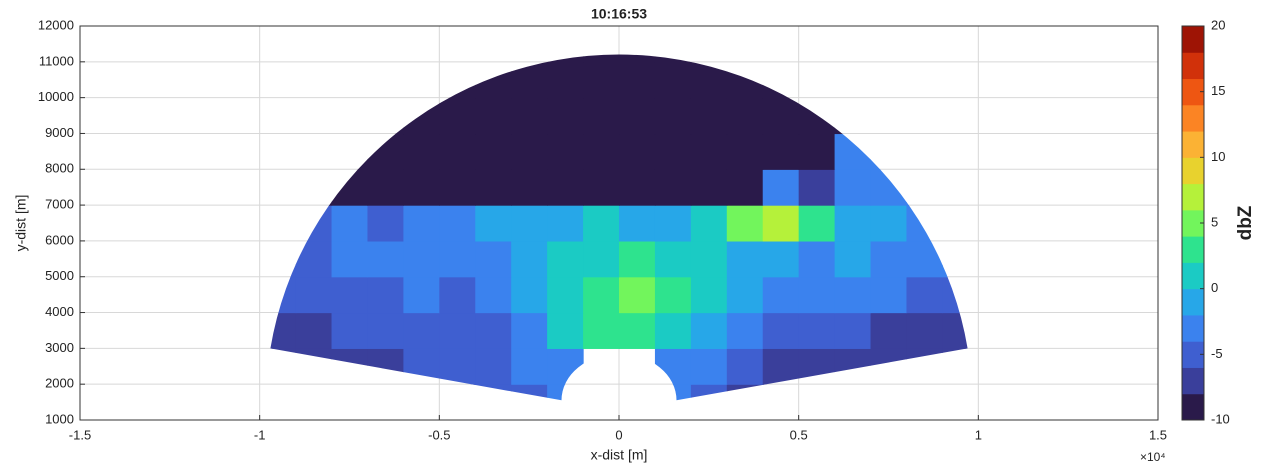  Describe the element at coordinates (1158, 434) in the screenshot. I see `x-tick-label: 1.5` at that location.